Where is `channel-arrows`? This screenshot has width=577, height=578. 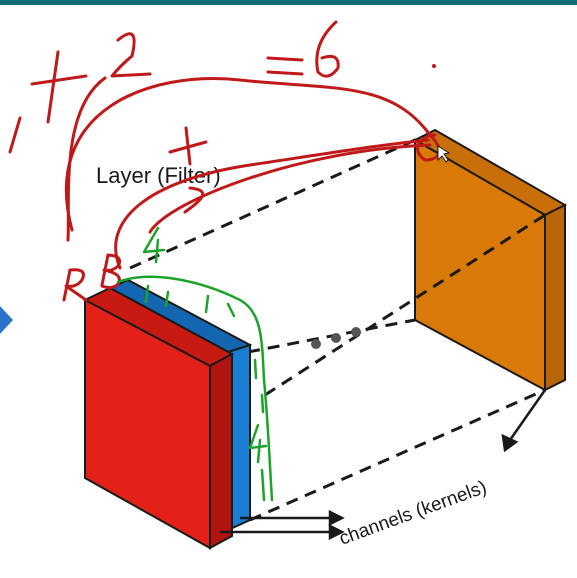 channel-arrows is located at coordinates (383, 465).